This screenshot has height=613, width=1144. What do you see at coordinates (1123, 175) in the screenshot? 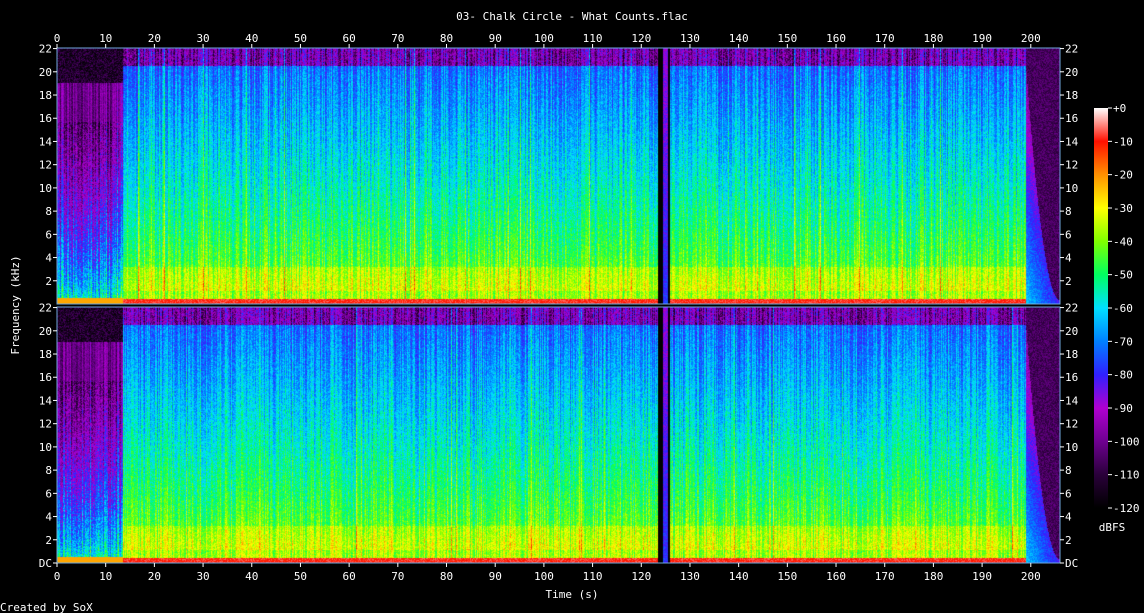
I see `colorbar-tick-label: -20` at bounding box center [1123, 175].